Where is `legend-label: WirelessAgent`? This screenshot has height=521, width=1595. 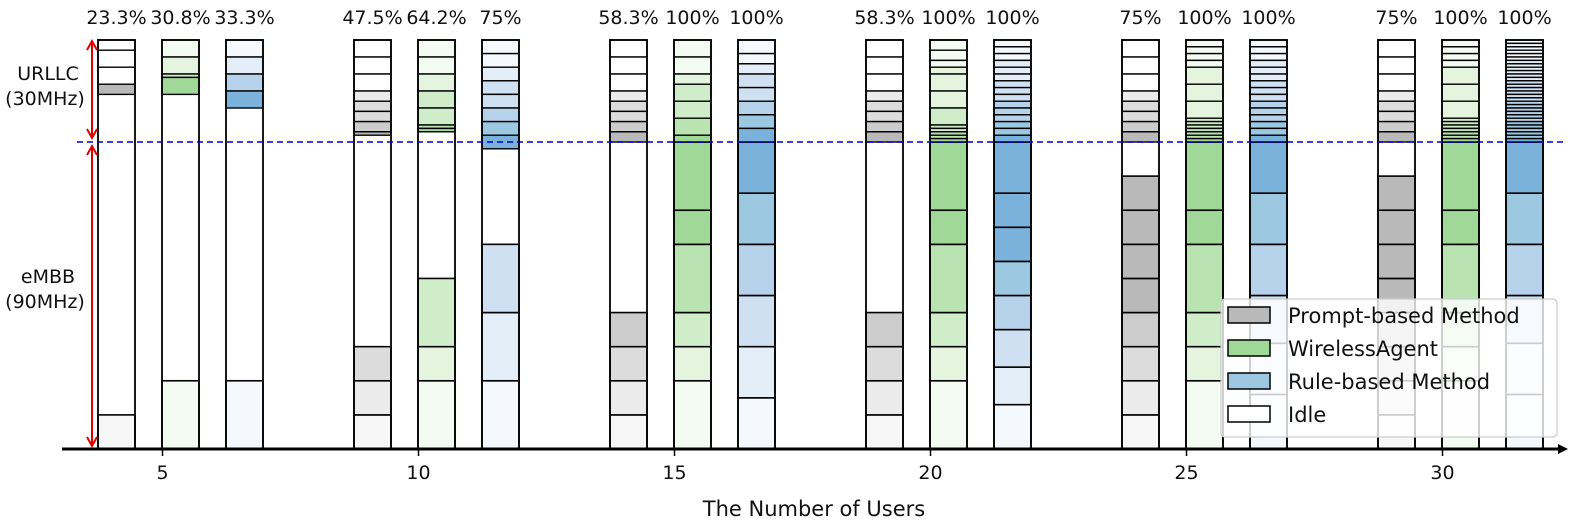
legend-label: WirelessAgent is located at coordinates (1363, 349).